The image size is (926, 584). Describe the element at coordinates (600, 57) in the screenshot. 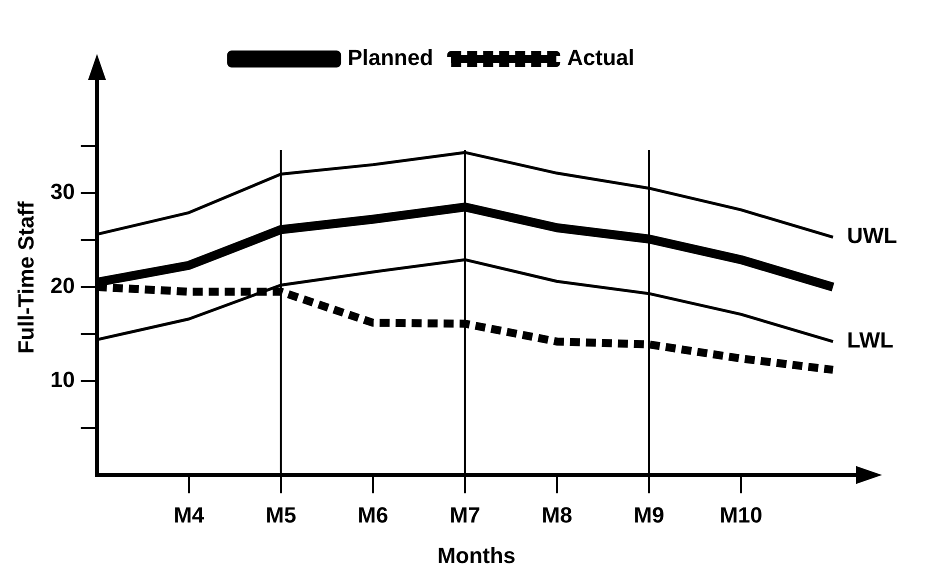

I see `legend-label: Actual` at that location.